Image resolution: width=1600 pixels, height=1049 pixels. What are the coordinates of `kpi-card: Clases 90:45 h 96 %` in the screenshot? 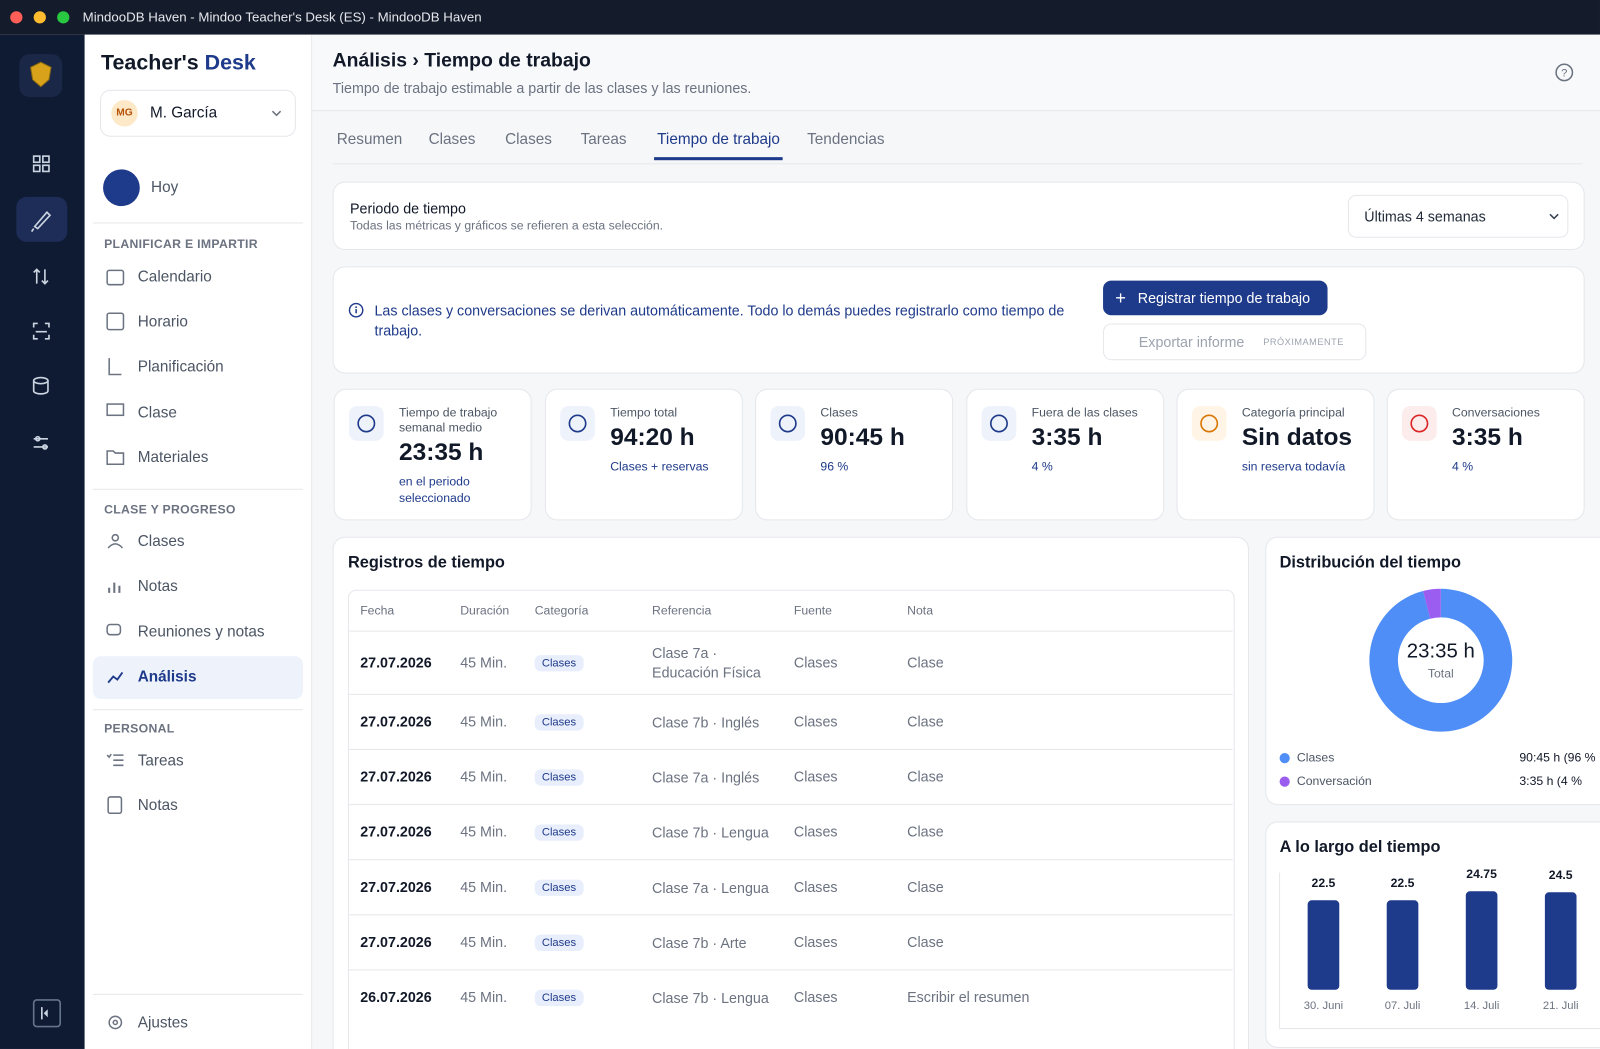 It's located at (854, 454).